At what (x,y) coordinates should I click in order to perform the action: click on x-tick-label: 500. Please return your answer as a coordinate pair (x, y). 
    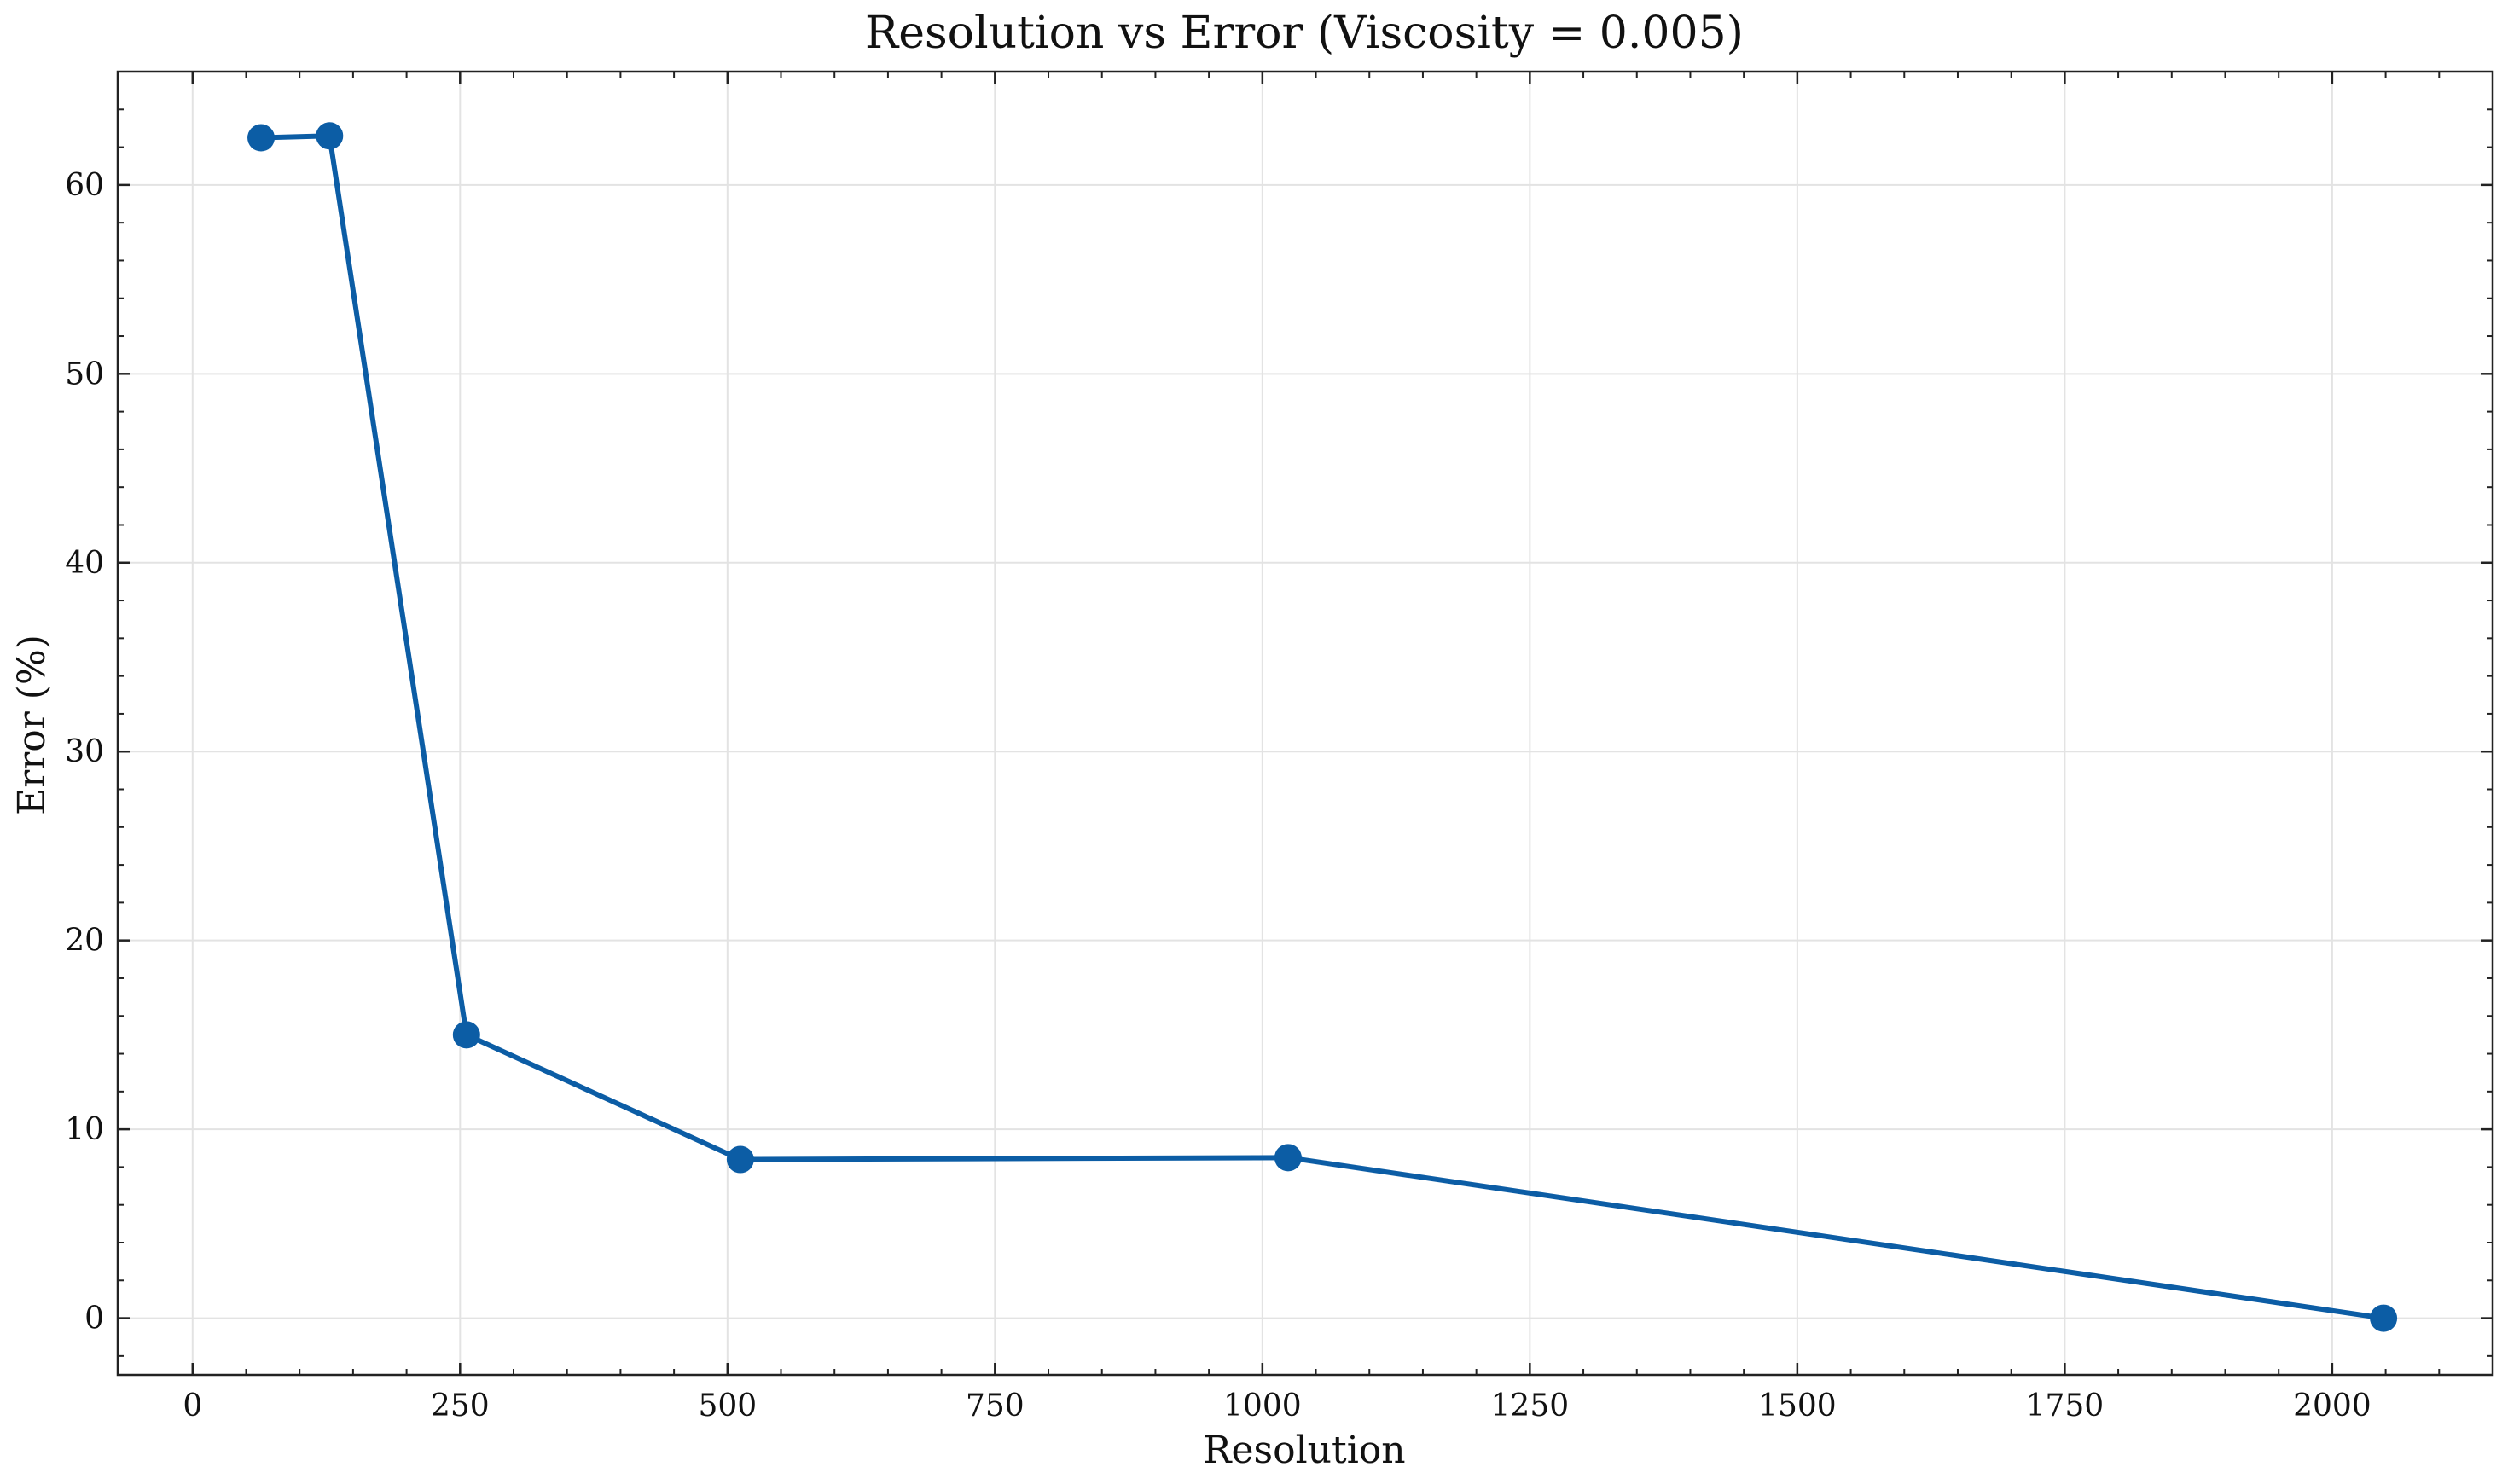
    Looking at the image, I should click on (727, 1405).